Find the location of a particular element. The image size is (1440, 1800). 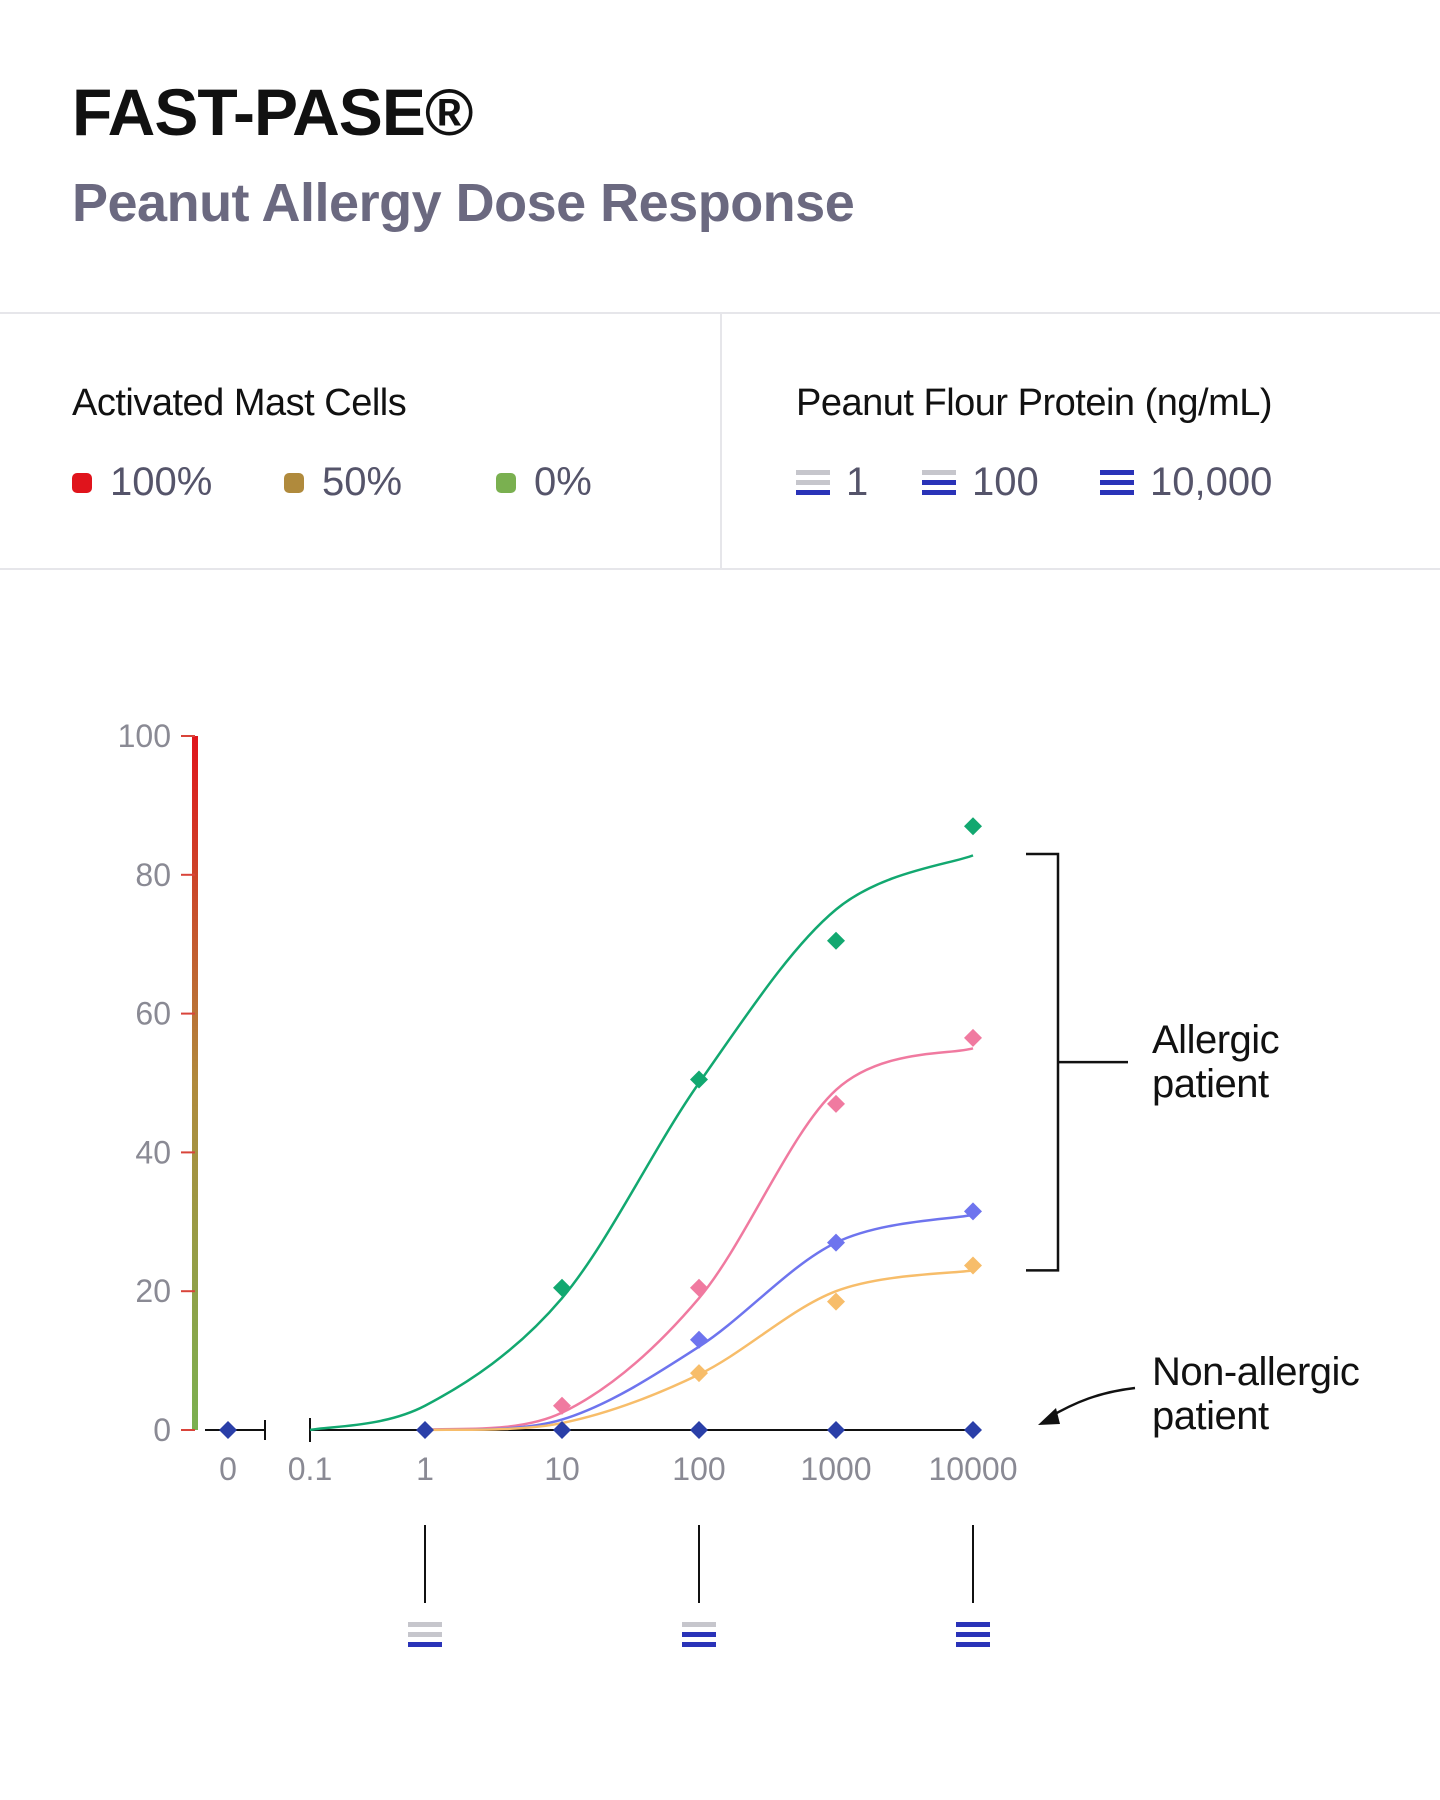

y-tick-label: 60 is located at coordinates (153, 1014).